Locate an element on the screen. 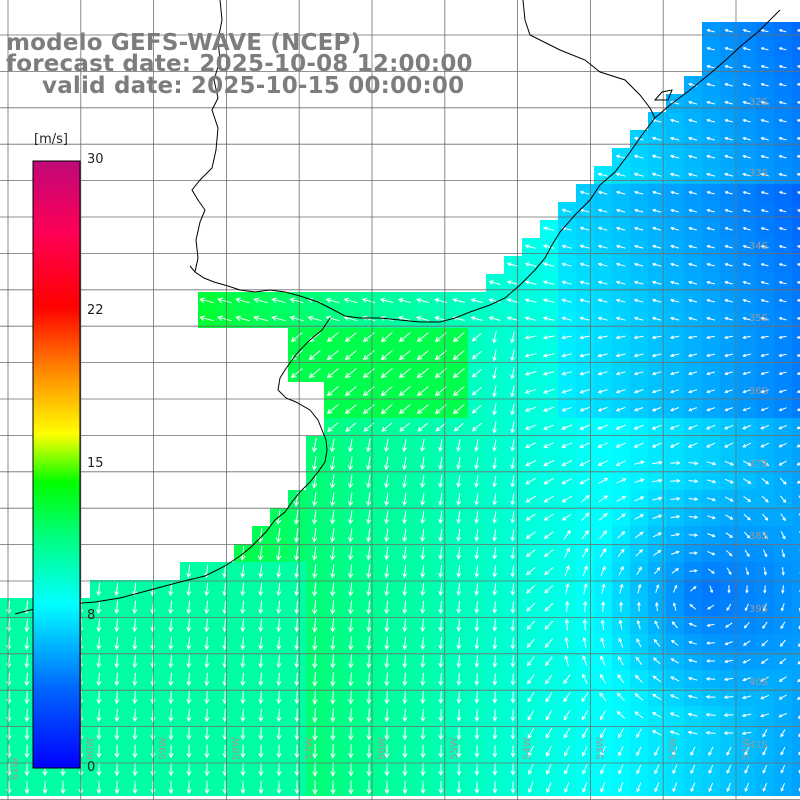  colorbar-tick-0: 0 is located at coordinates (91, 767).